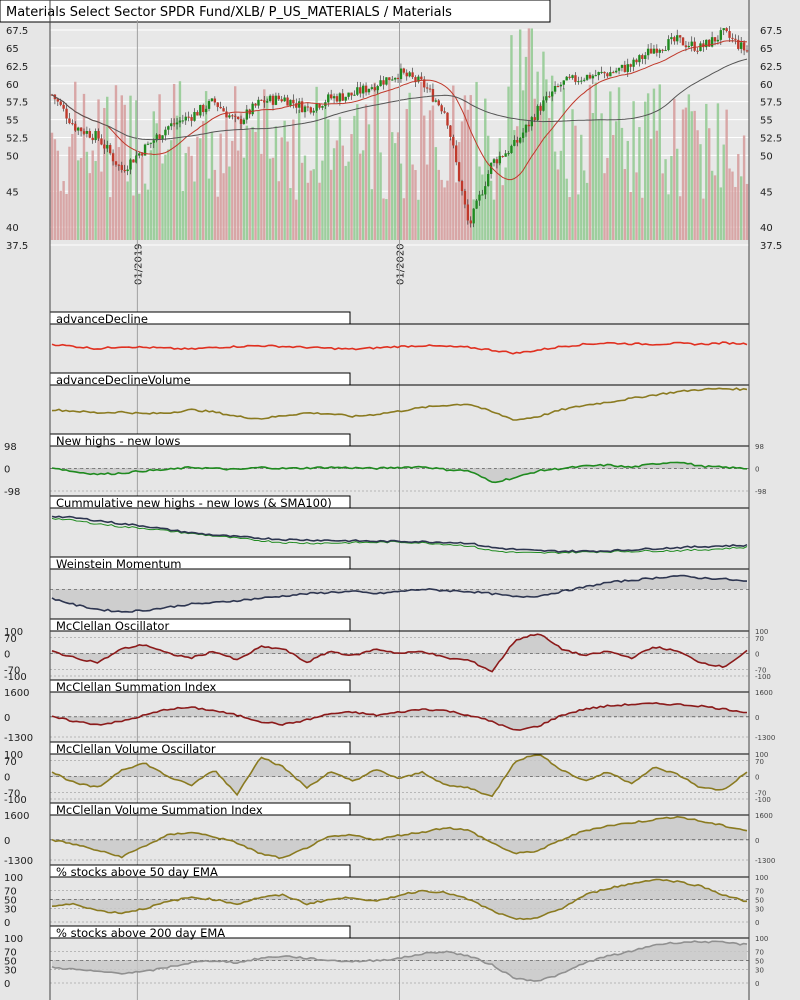  Describe the element at coordinates (771, 67) in the screenshot. I see `price-y-tick-right: 62.5` at that location.